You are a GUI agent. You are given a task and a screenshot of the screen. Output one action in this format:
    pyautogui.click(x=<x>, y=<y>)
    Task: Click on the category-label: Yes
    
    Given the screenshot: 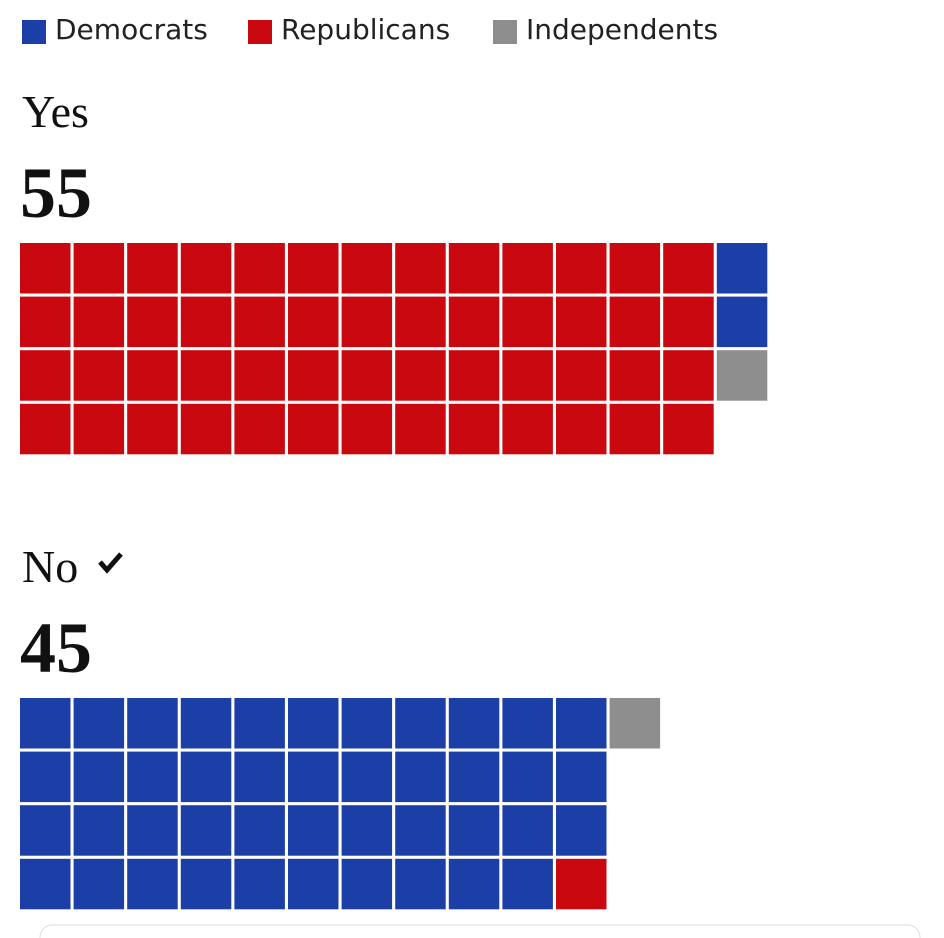 What is the action you would take?
    pyautogui.click(x=55, y=111)
    